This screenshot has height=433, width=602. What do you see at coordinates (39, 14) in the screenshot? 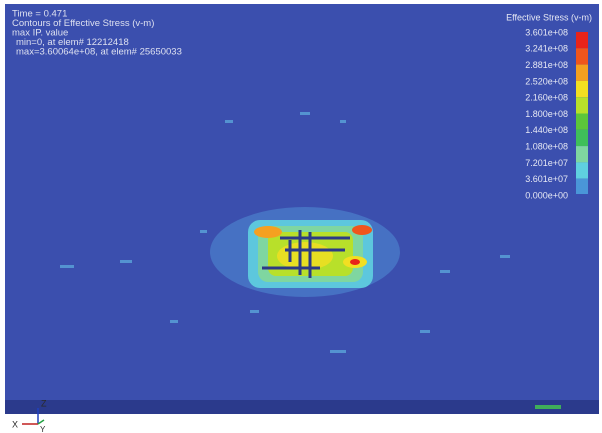
I see `header-line: Time = 0.471` at bounding box center [39, 14].